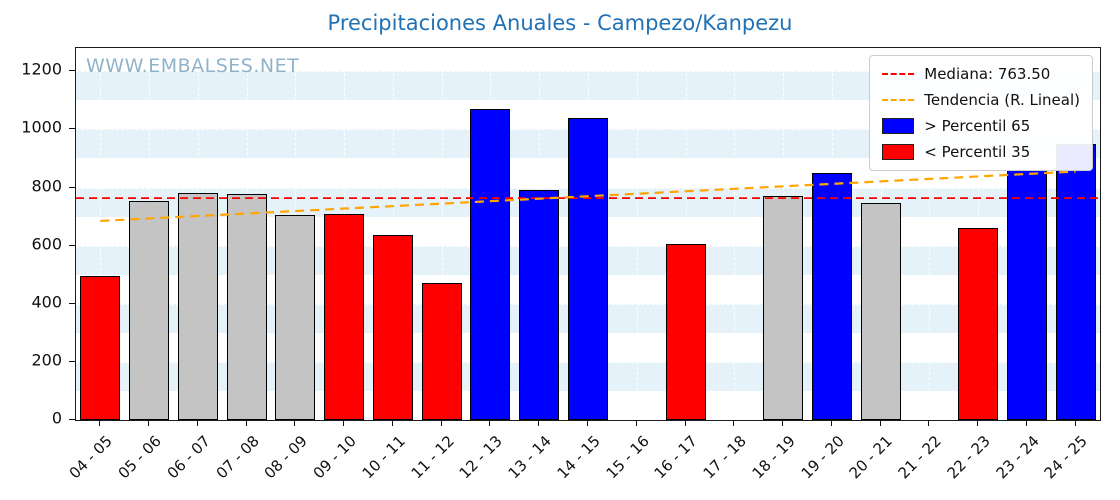 The width and height of the screenshot is (1120, 500). What do you see at coordinates (481, 457) in the screenshot?
I see `x-tick-label: 12 - 13` at bounding box center [481, 457].